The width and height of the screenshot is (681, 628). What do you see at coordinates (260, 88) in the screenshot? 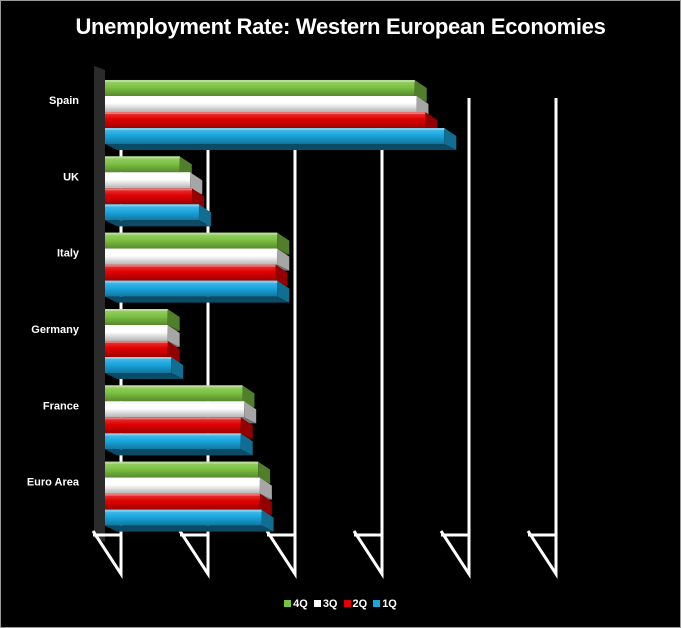
I see `bar-4q-spain` at bounding box center [260, 88].